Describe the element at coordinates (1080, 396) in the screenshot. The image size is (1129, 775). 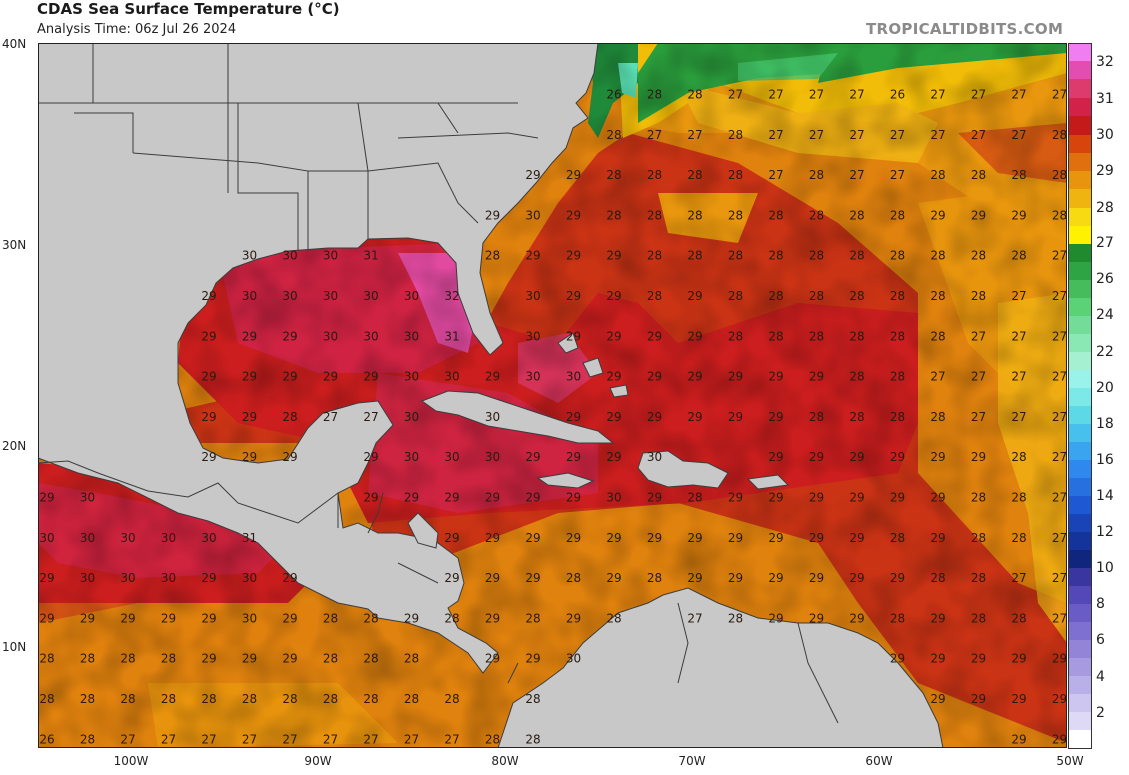
I see `sst-colorbar` at that location.